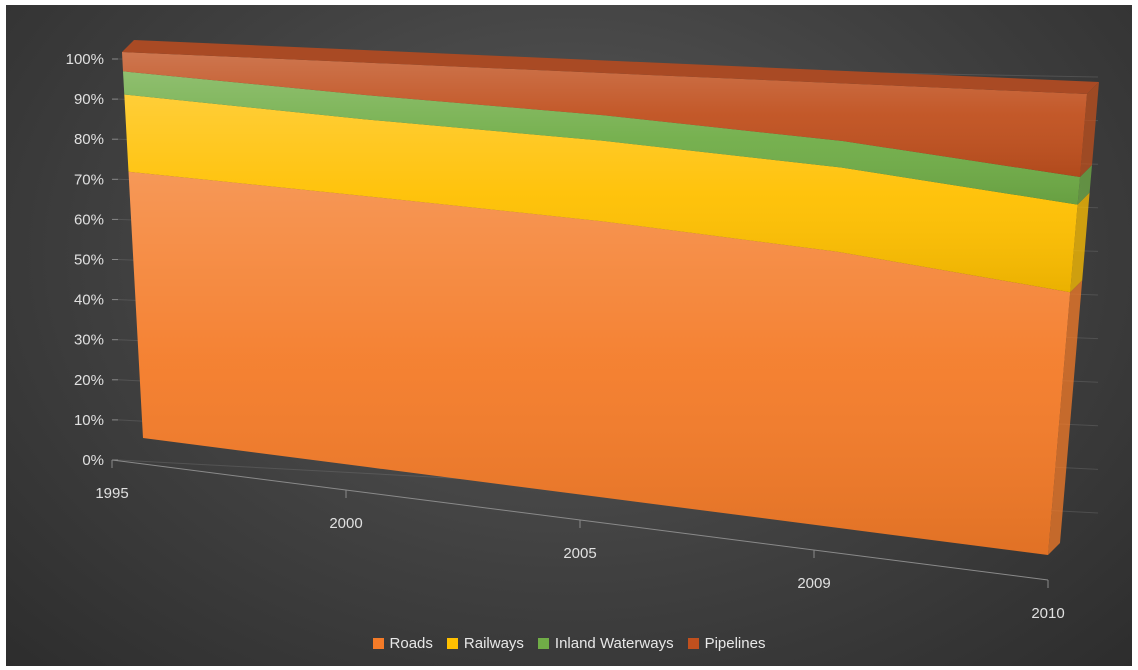 The height and width of the screenshot is (670, 1138). What do you see at coordinates (89, 99) in the screenshot?
I see `y-tick-label: 90%` at bounding box center [89, 99].